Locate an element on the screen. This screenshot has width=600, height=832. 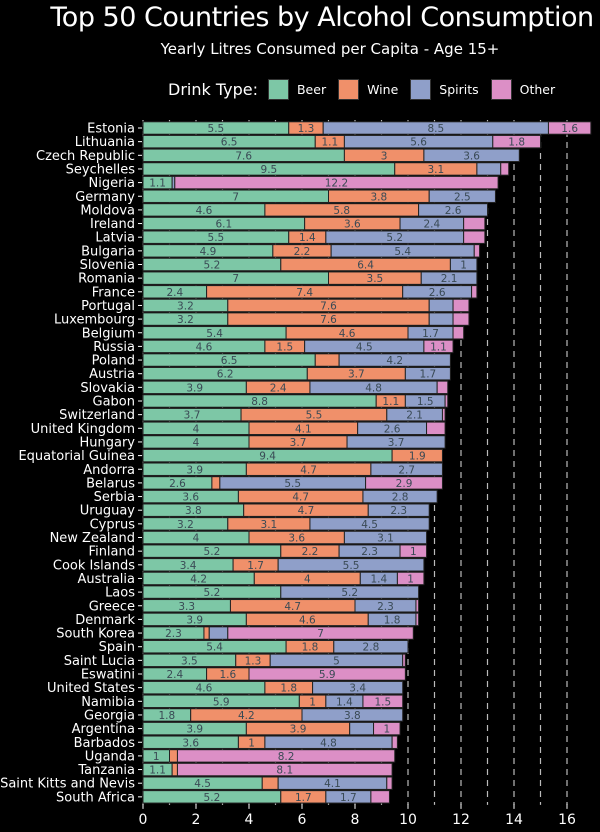
country-label: Cook Islands is located at coordinates (94, 565).